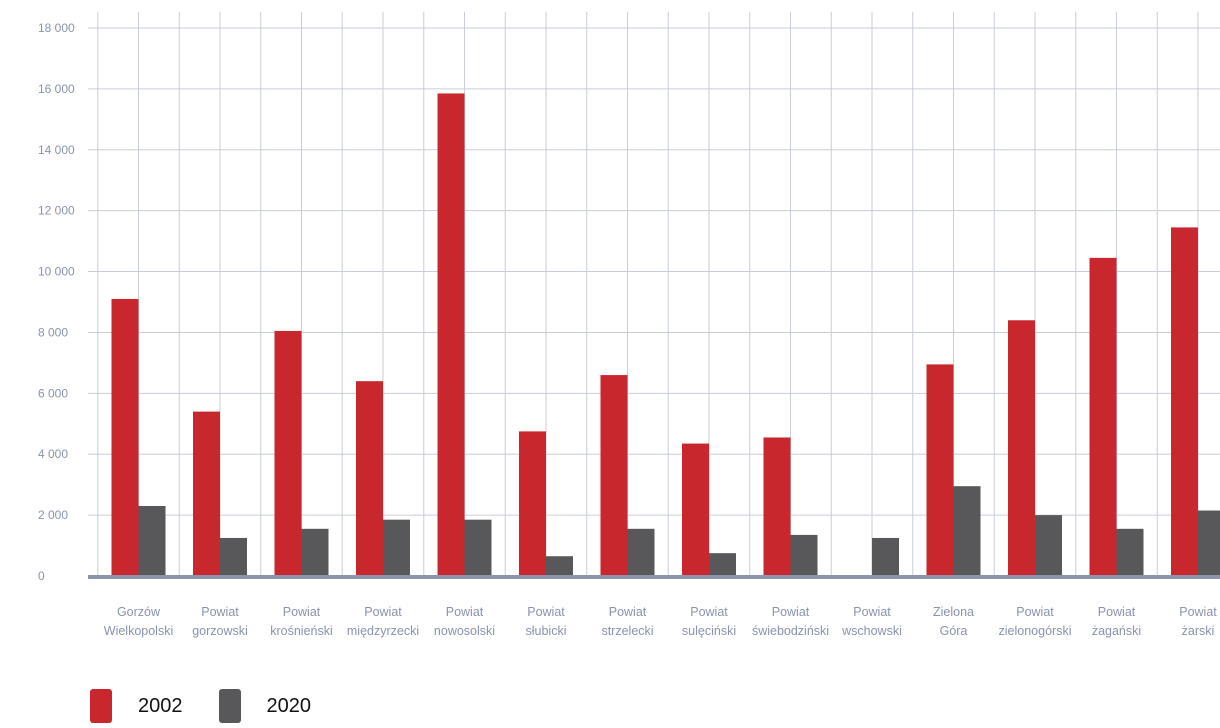 This screenshot has height=728, width=1220. I want to click on legend-swatch-2020, so click(229, 706).